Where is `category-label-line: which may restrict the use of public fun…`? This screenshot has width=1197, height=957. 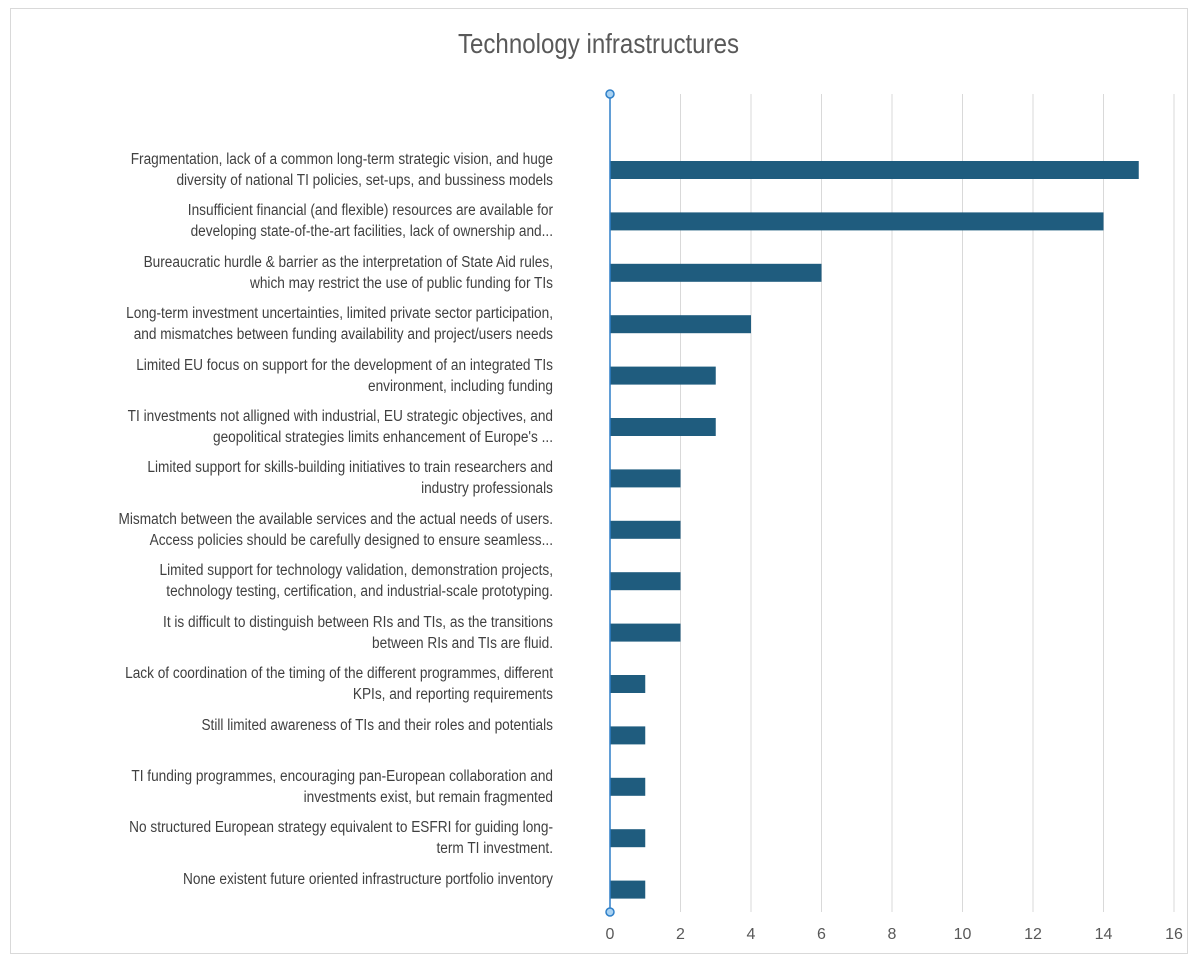
category-label-line: which may restrict the use of public fun… is located at coordinates (401, 283).